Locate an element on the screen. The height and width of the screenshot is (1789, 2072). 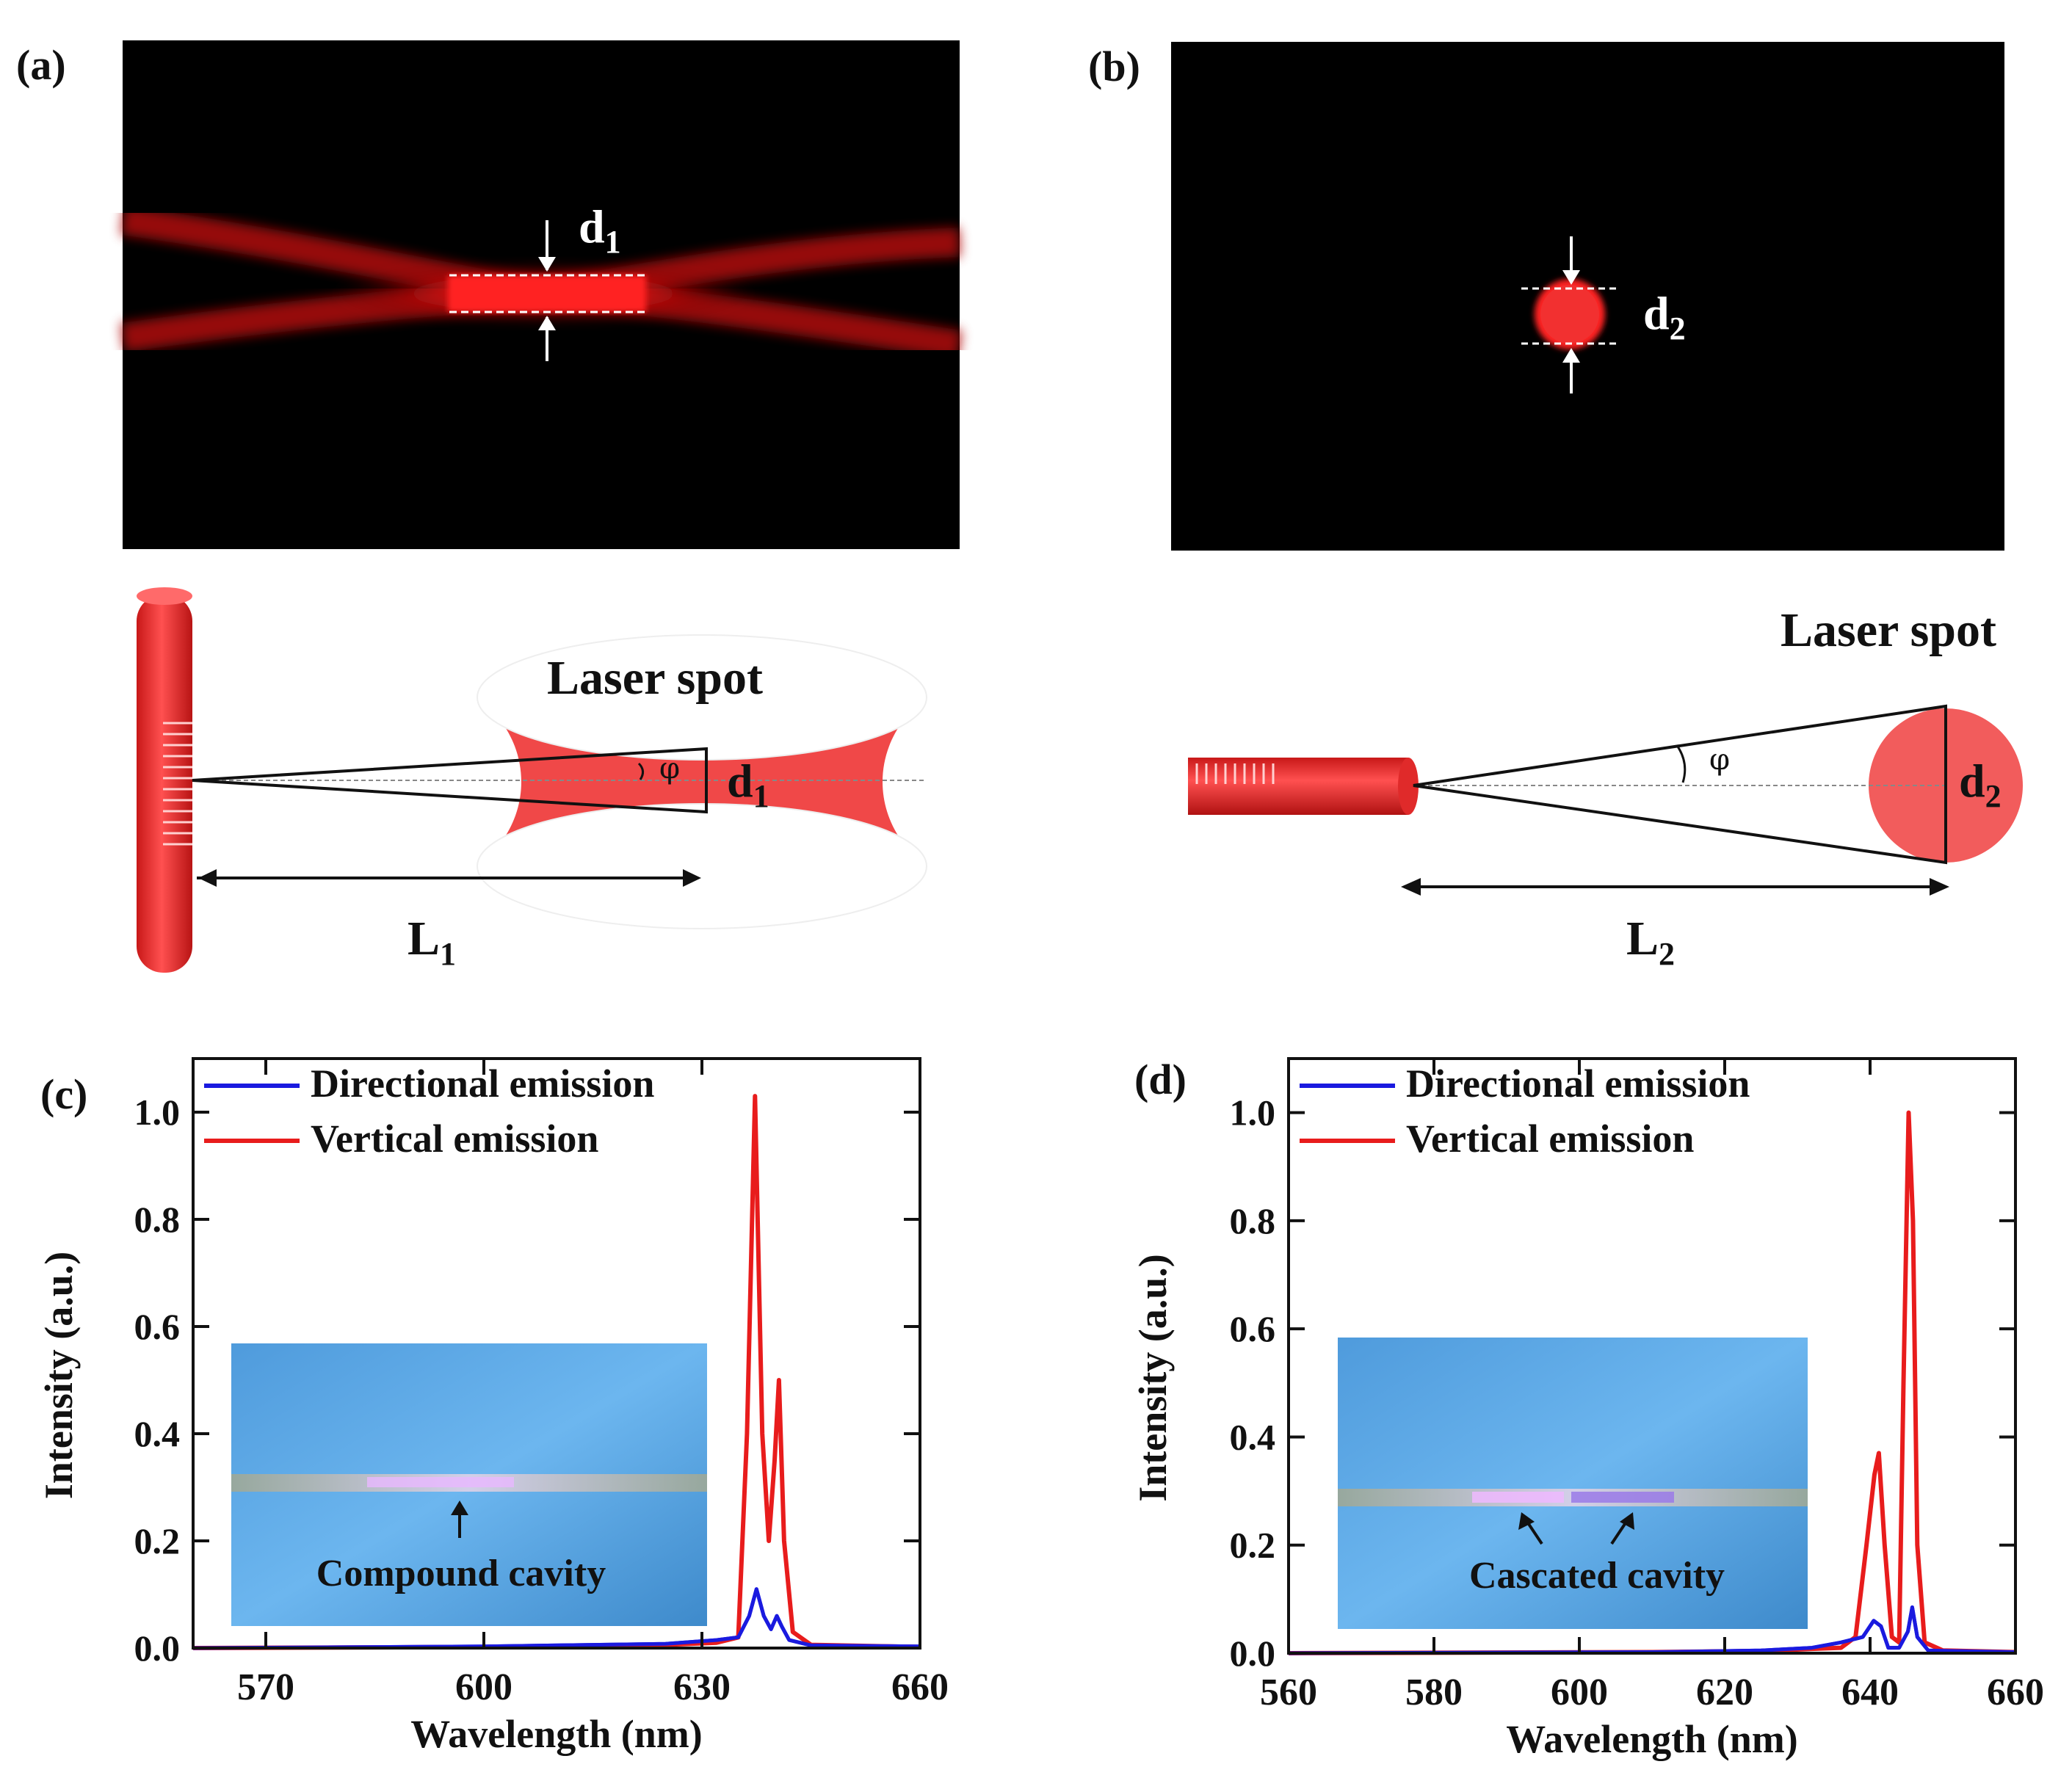
angle-label-b: φ is located at coordinates (1719, 760).